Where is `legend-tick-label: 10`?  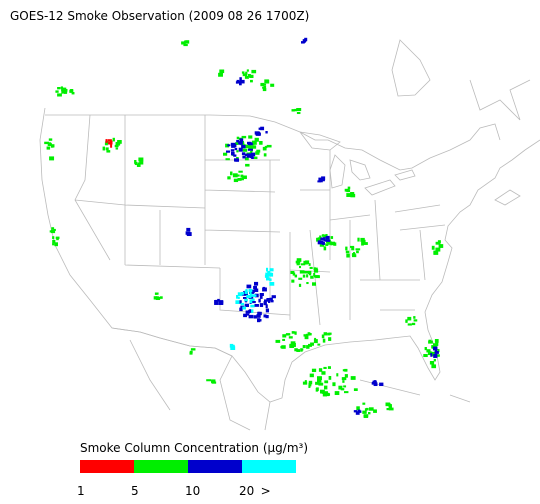
legend-tick-label: 10 is located at coordinates (192, 491).